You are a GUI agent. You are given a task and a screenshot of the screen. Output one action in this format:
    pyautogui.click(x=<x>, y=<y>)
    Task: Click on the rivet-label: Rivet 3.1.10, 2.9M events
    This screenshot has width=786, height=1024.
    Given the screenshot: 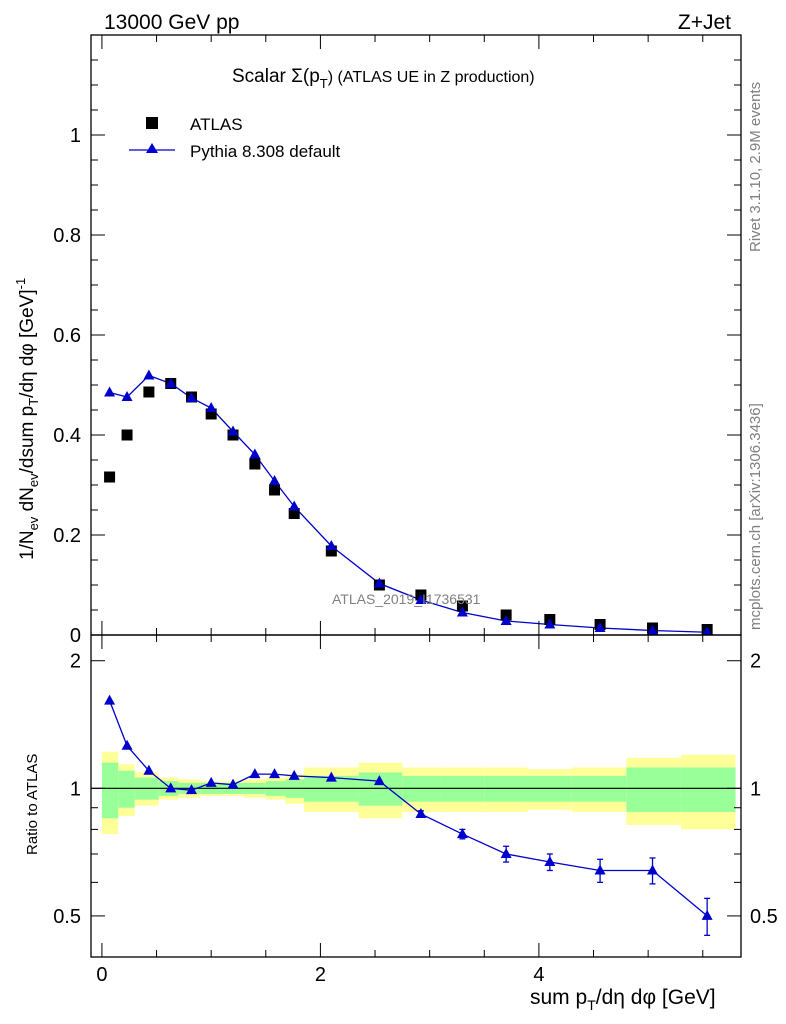 What is the action you would take?
    pyautogui.click(x=755, y=167)
    